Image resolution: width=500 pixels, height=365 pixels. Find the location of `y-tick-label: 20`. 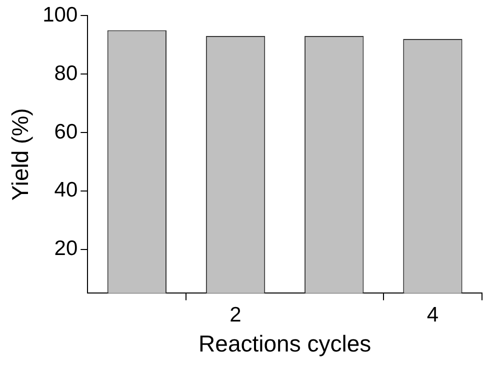

y-tick-label: 20 is located at coordinates (66, 248).